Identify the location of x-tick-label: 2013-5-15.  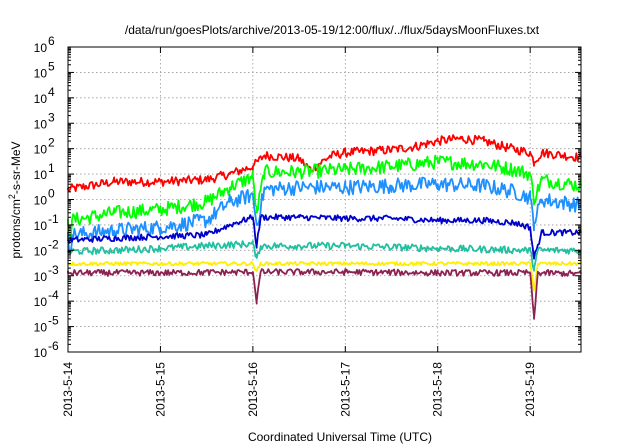
(160, 389).